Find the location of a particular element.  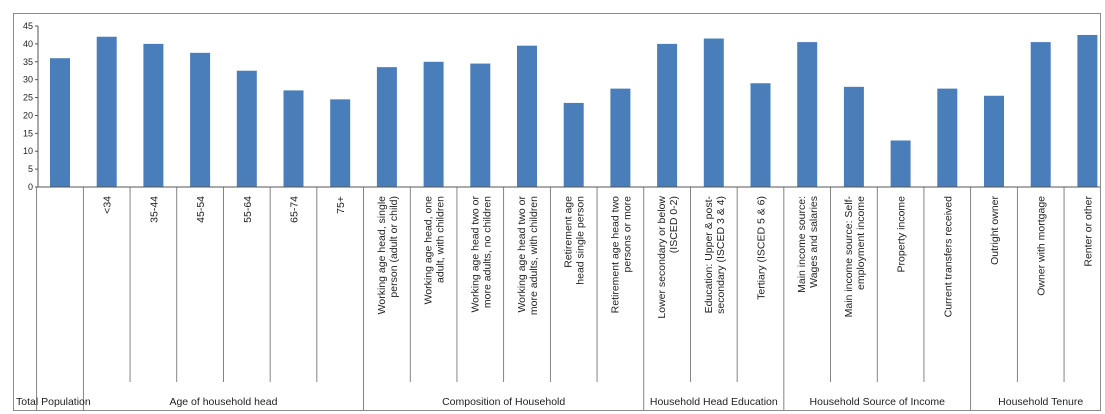

category-label: Renter or other is located at coordinates (1088, 231).